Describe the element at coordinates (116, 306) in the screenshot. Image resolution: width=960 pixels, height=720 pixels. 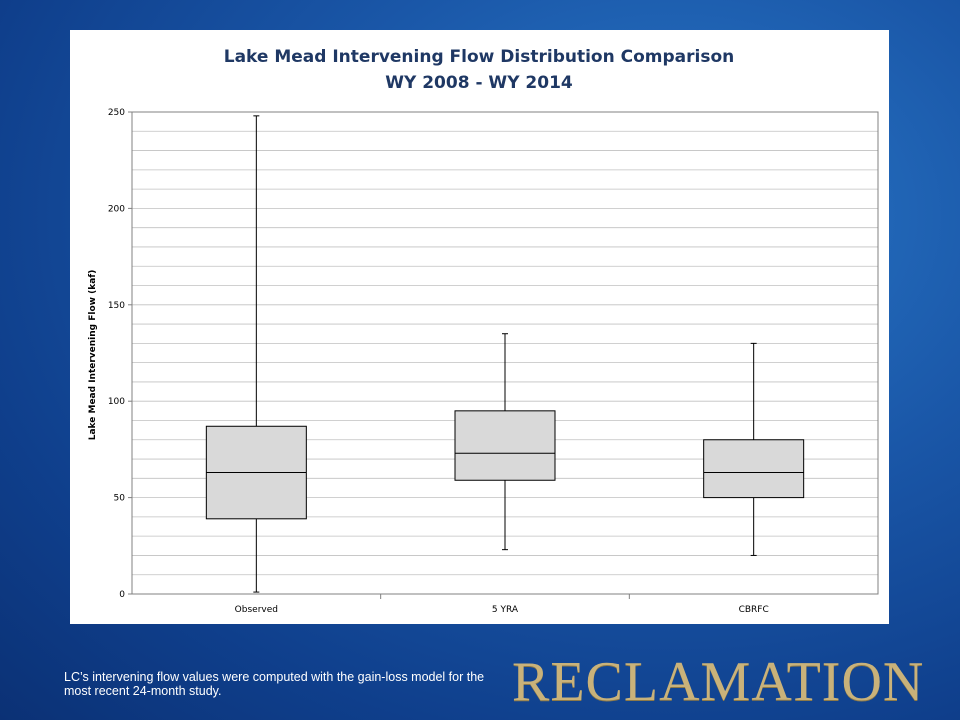
I see `y-tick-label: 150` at that location.